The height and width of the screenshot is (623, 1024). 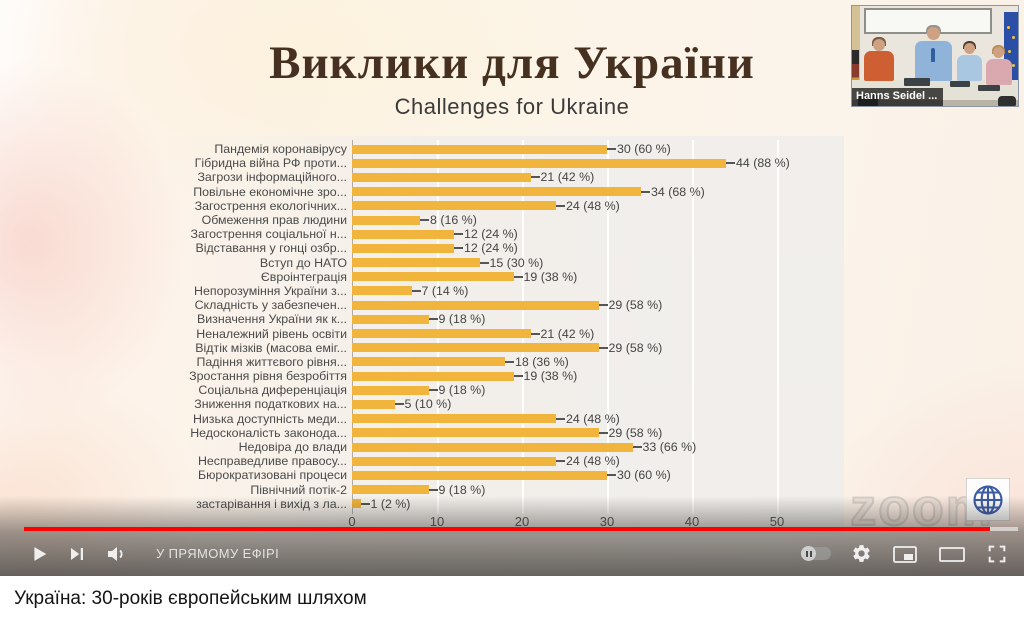 I want to click on chart-row: Загрози інформаційного... 21 (42 %), so click(x=501, y=177).